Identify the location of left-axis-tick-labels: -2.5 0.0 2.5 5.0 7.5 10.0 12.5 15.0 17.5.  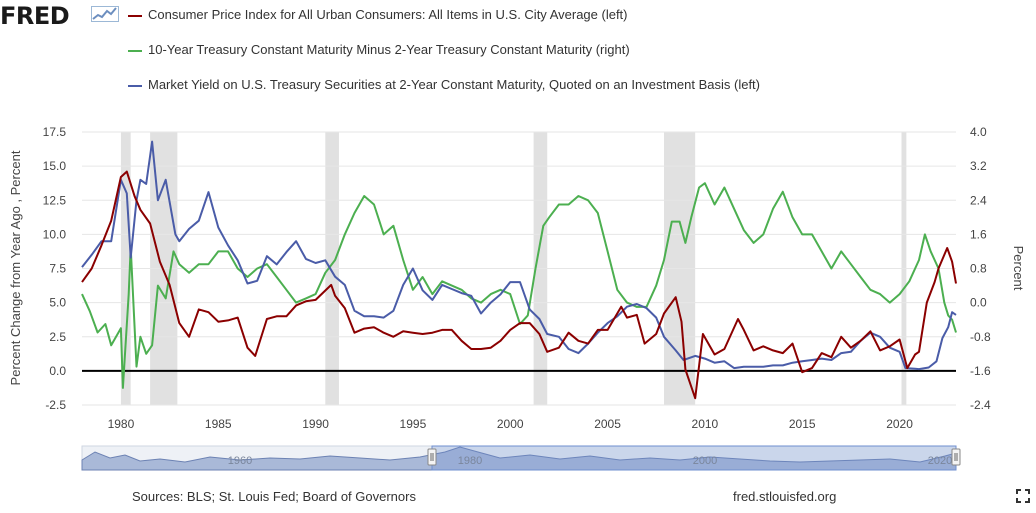
(55, 268).